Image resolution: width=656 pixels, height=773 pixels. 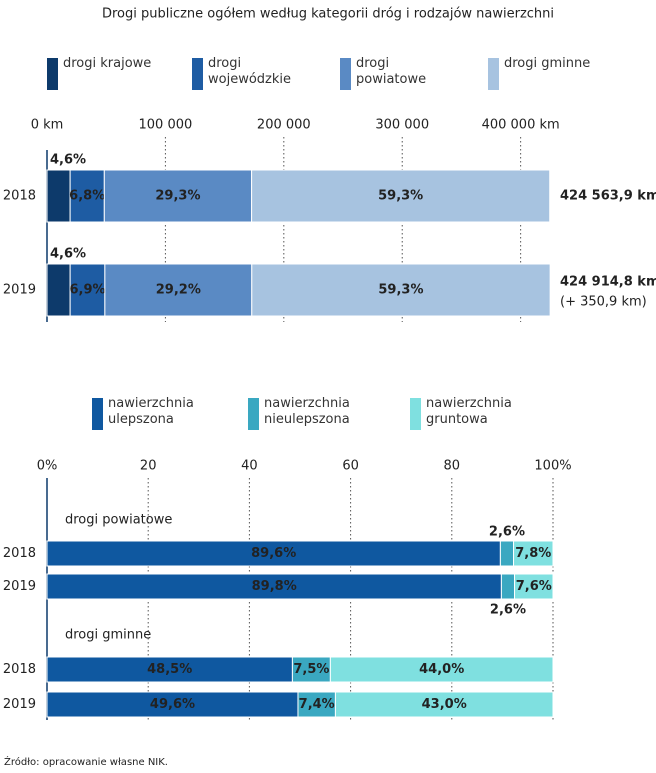 What do you see at coordinates (249, 466) in the screenshot?
I see `x-tick-label: 40` at bounding box center [249, 466].